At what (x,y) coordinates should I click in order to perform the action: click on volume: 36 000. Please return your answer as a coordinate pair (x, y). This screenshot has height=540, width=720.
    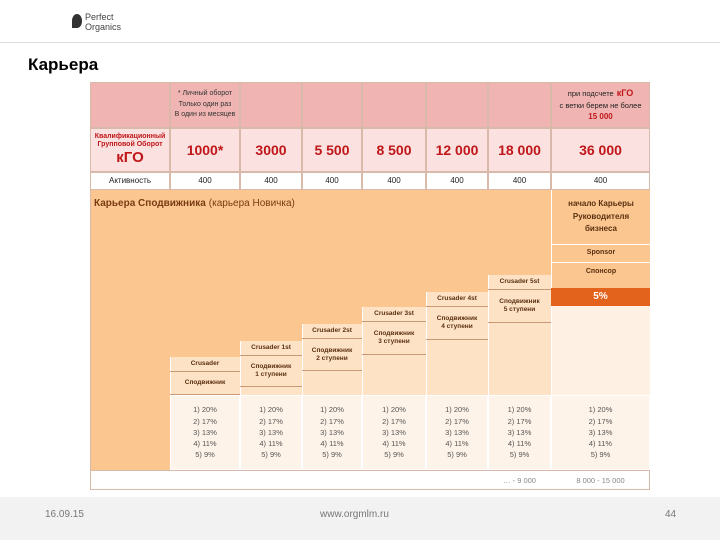
    Looking at the image, I should click on (600, 149).